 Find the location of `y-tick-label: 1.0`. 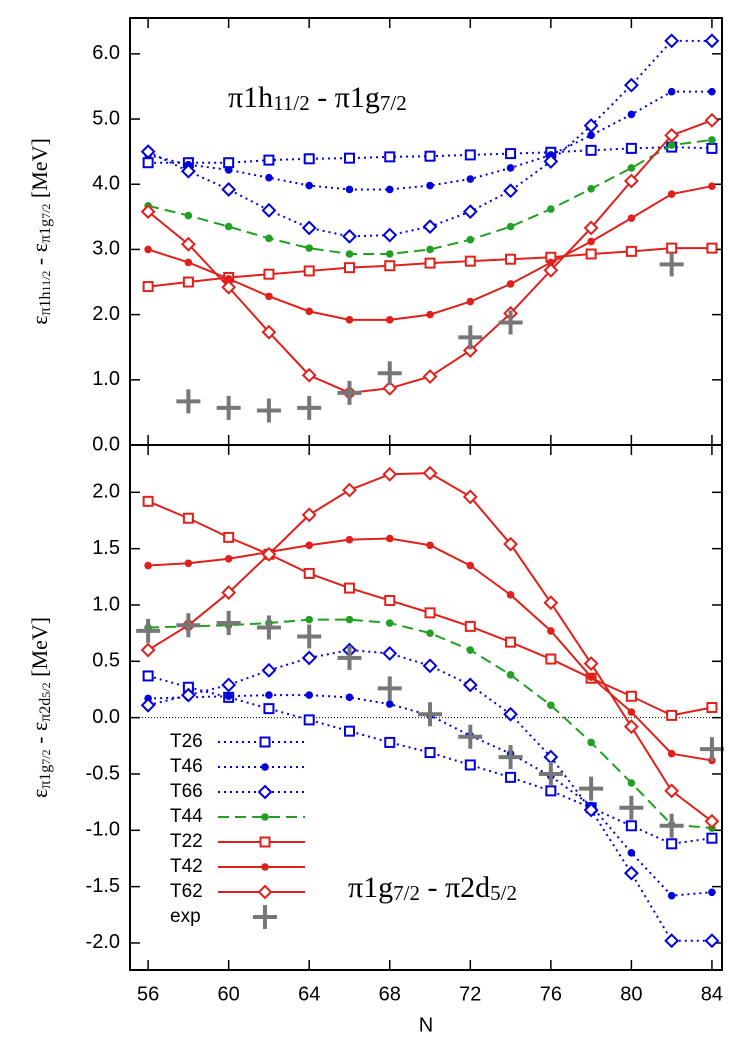

y-tick-label: 1.0 is located at coordinates (106, 379).